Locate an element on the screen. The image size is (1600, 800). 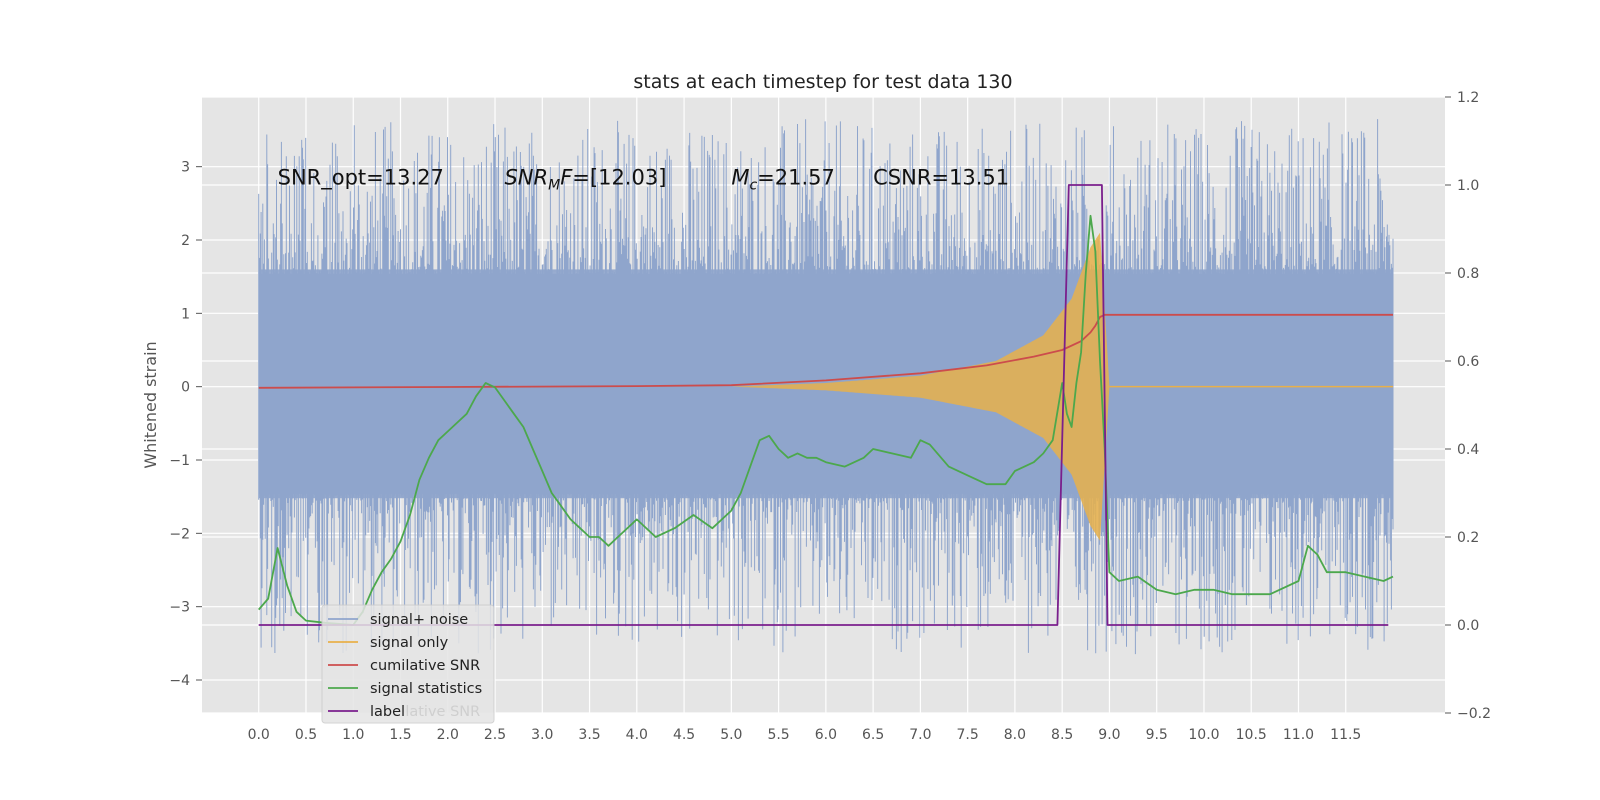
x-tick-label: 4.5 is located at coordinates (684, 735).